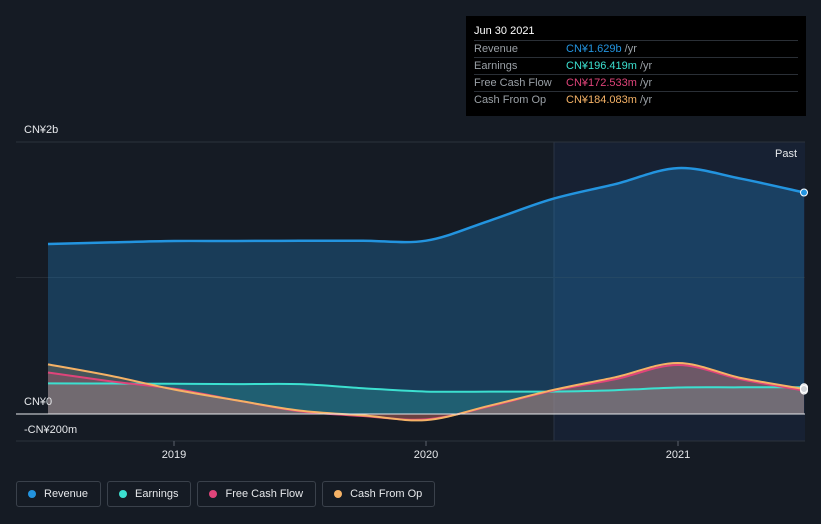 The height and width of the screenshot is (524, 821). I want to click on tooltip-label: Cash From Op, so click(510, 100).